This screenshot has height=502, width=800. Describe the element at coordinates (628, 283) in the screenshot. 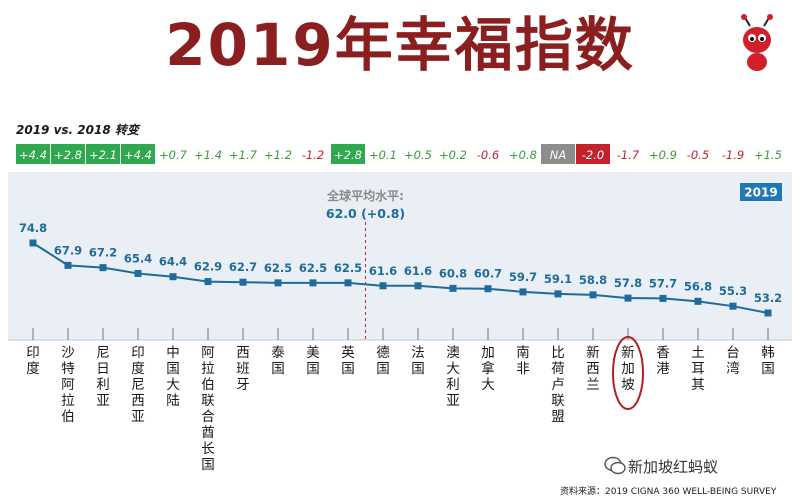

I see `value-label: 57.8` at that location.